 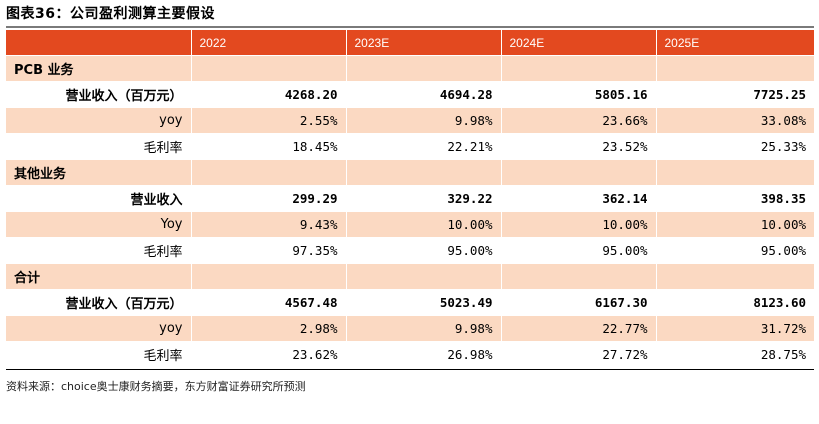 I want to click on section-row: 合计, so click(x=410, y=276).